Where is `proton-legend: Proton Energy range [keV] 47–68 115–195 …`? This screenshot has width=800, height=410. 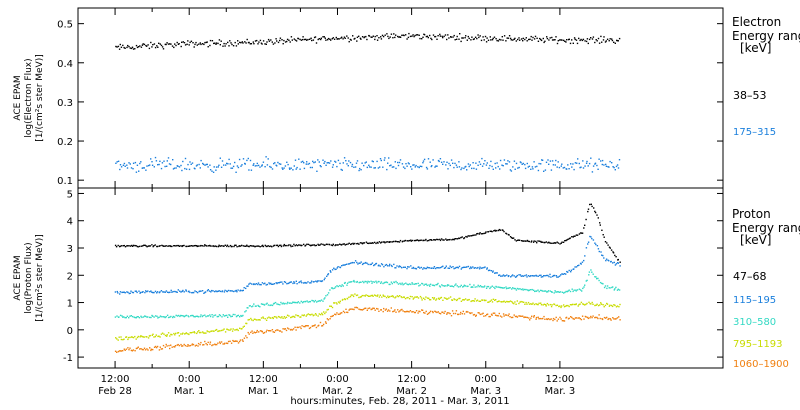
proton-legend: Proton Energy range [keV] 47–68 115–195 … is located at coordinates (766, 288).